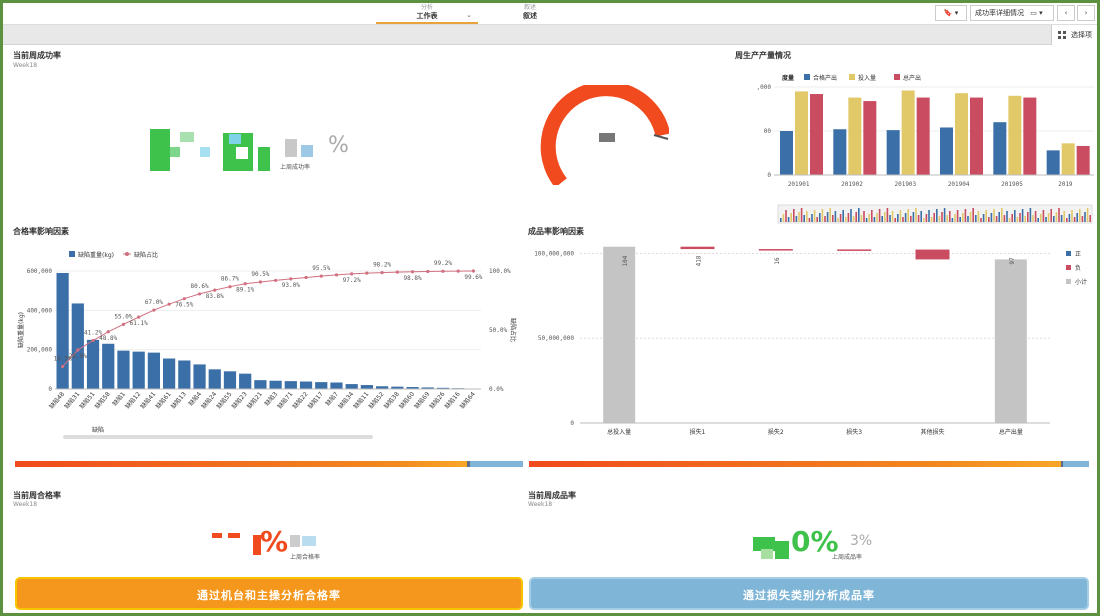  Describe the element at coordinates (254, 400) in the screenshot. I see `quality-xtick-label: 缺陷21` at that location.